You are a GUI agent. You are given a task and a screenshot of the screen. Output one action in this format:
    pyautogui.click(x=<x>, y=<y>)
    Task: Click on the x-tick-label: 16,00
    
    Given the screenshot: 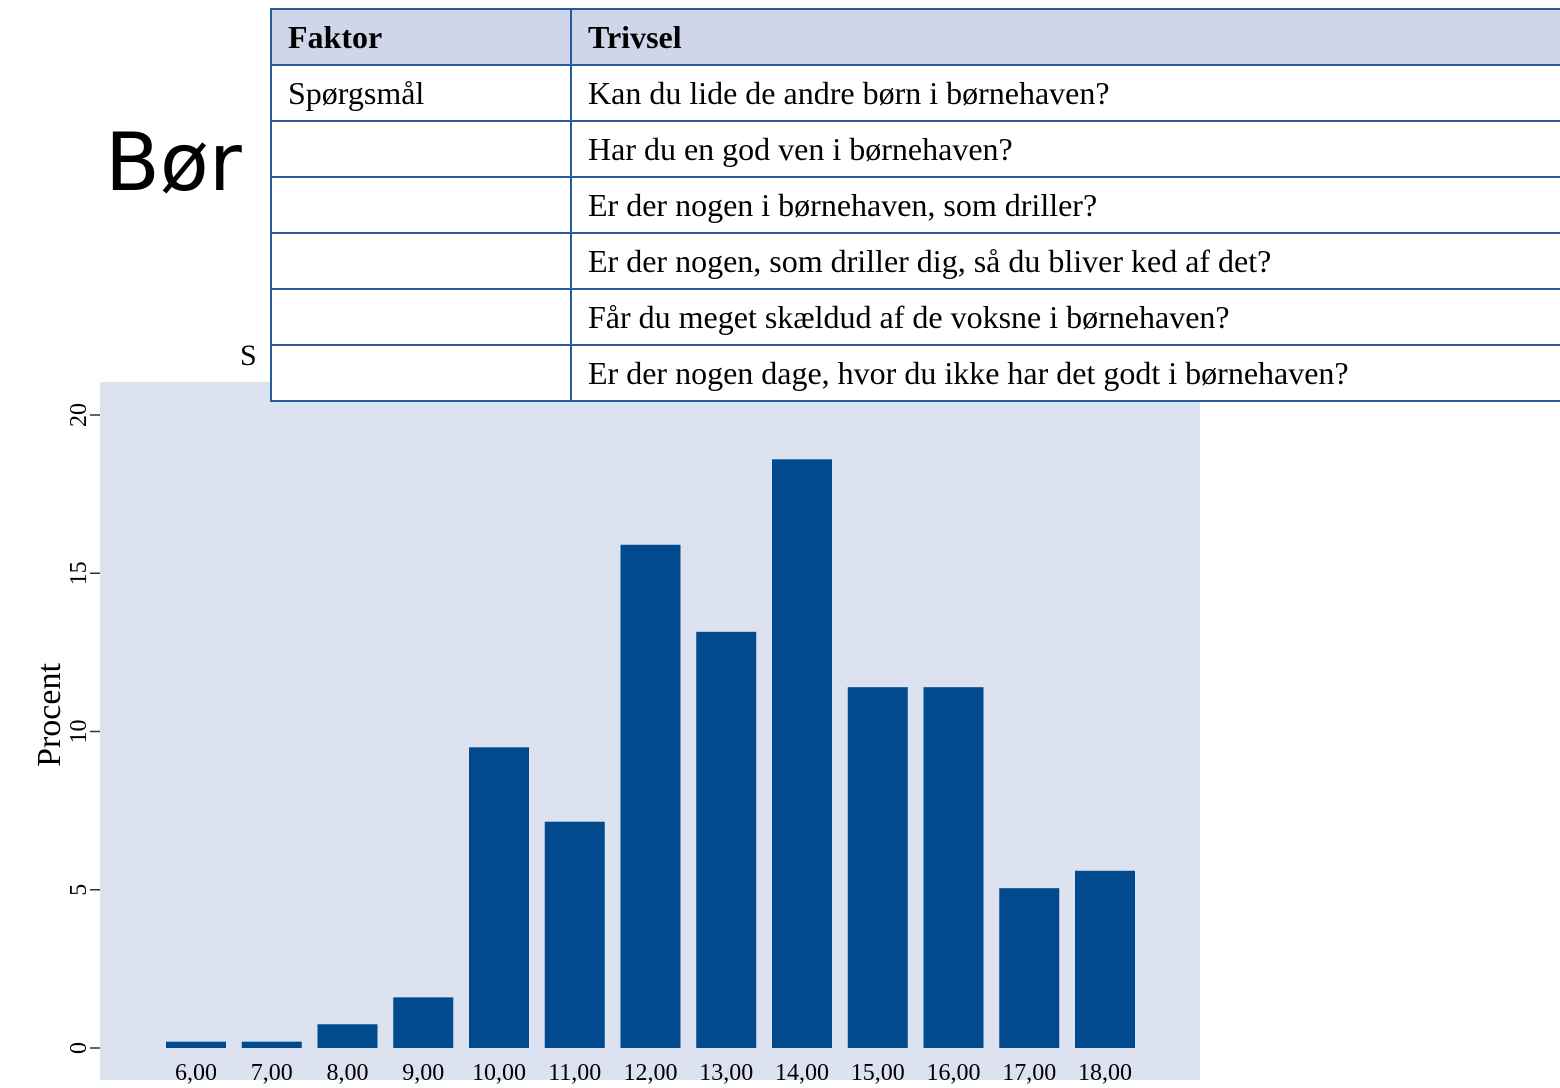 What is the action you would take?
    pyautogui.click(x=954, y=1073)
    